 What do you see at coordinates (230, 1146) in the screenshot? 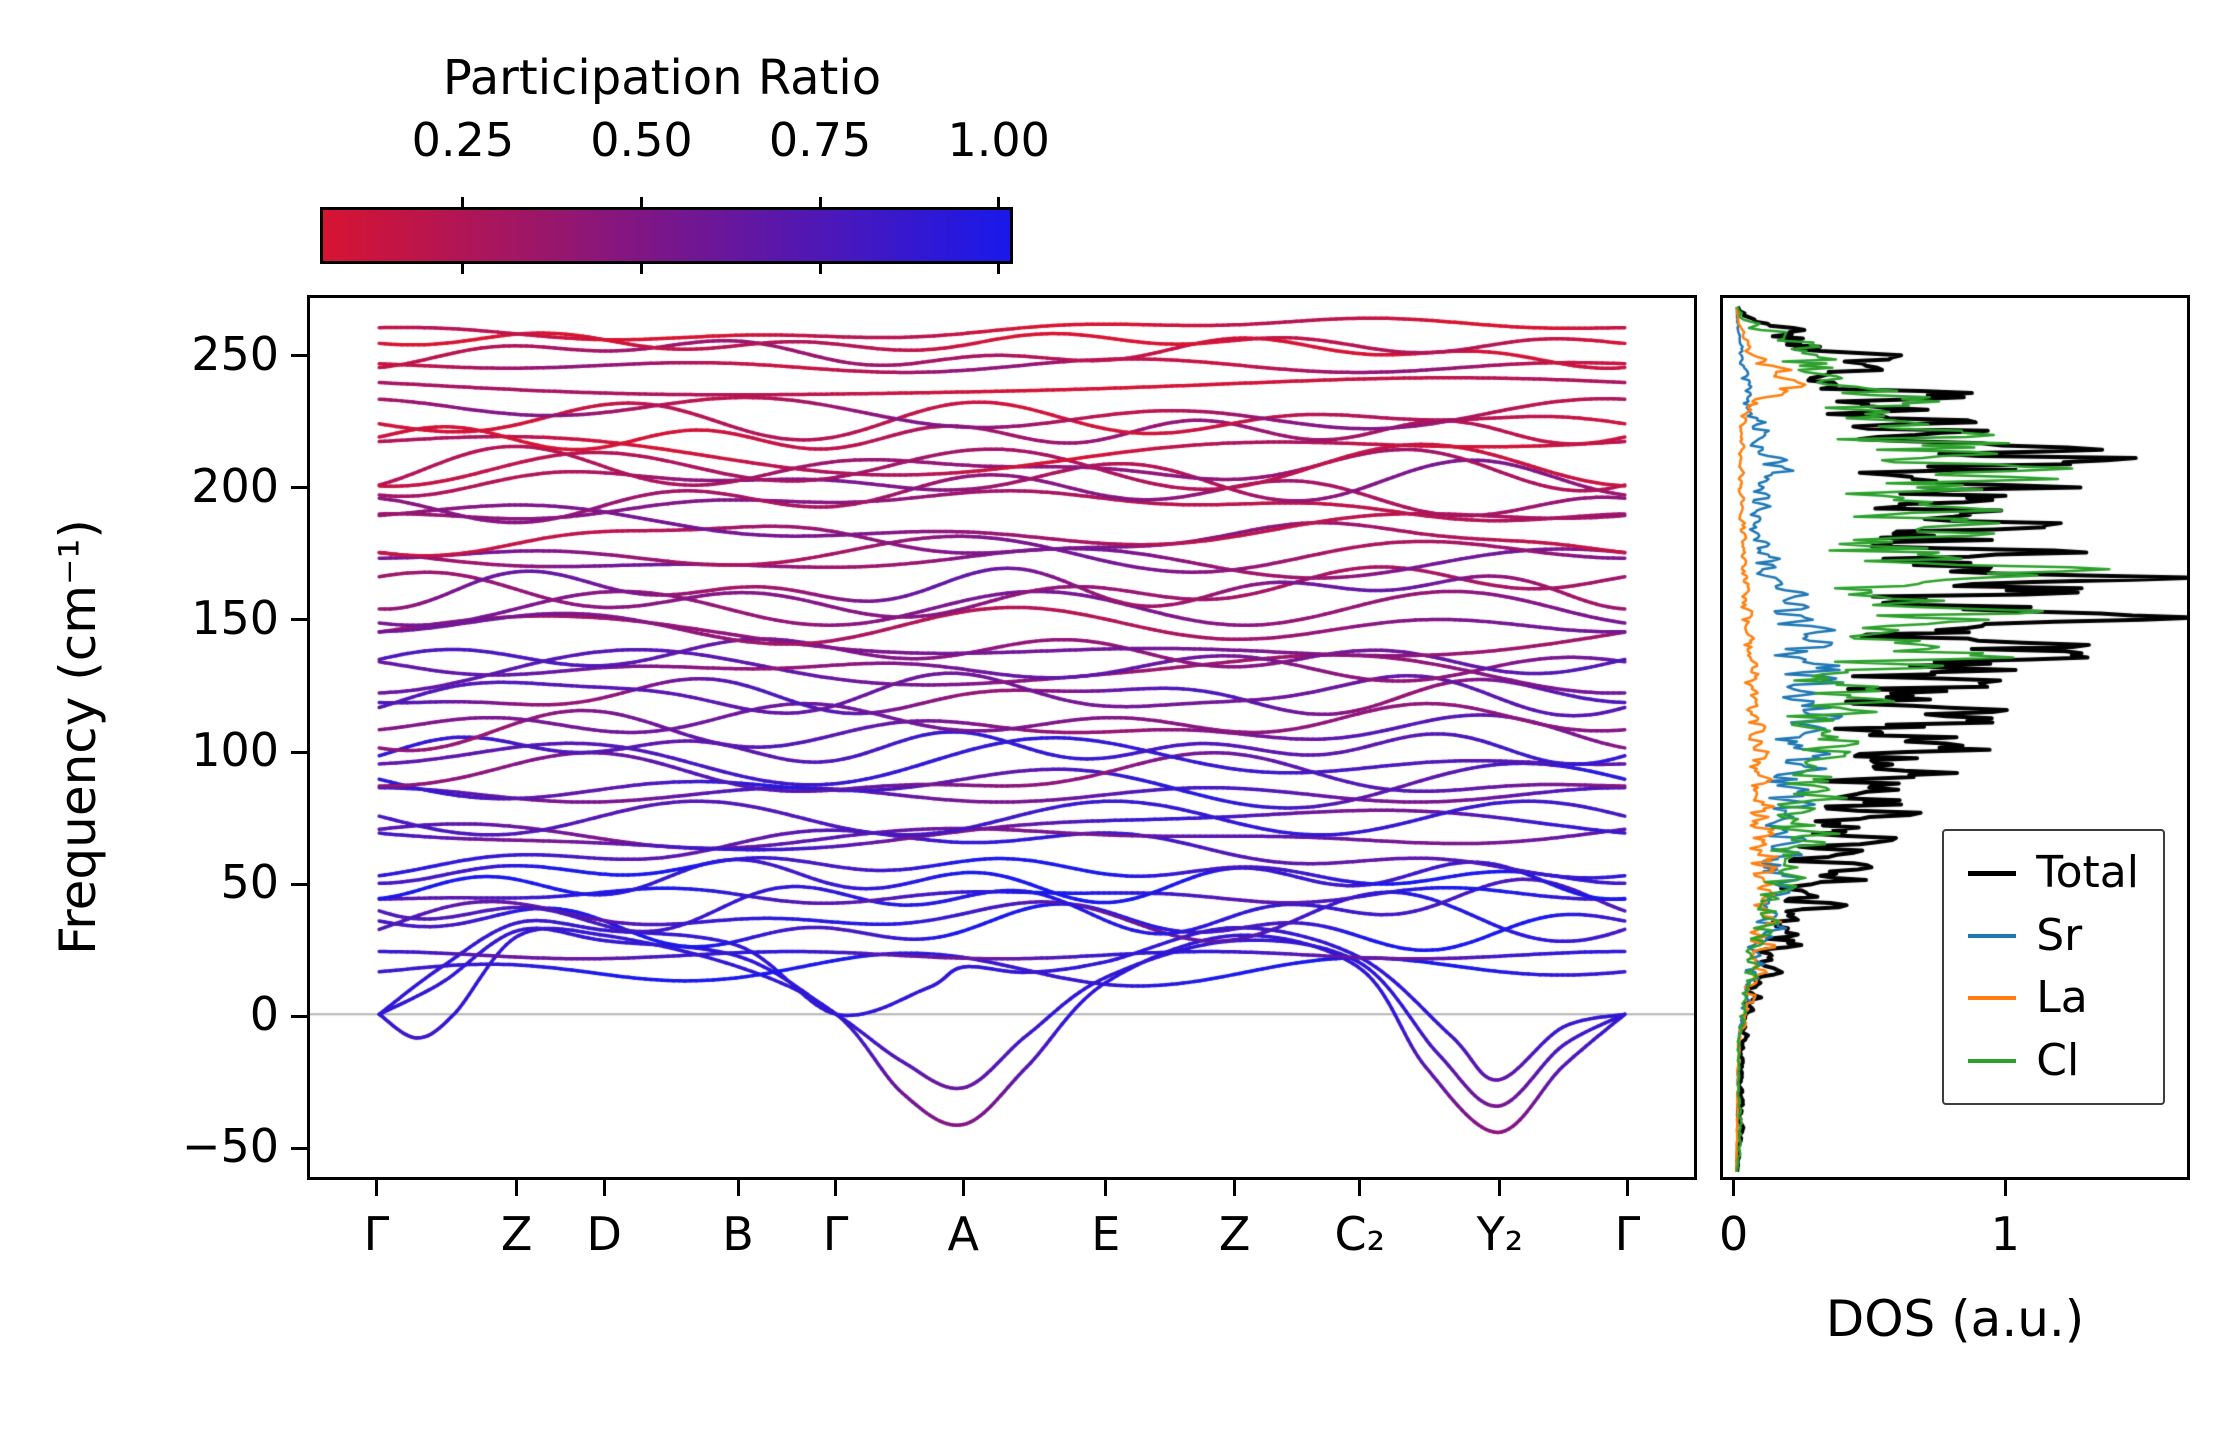
I see `y-tick-label: −50` at bounding box center [230, 1146].